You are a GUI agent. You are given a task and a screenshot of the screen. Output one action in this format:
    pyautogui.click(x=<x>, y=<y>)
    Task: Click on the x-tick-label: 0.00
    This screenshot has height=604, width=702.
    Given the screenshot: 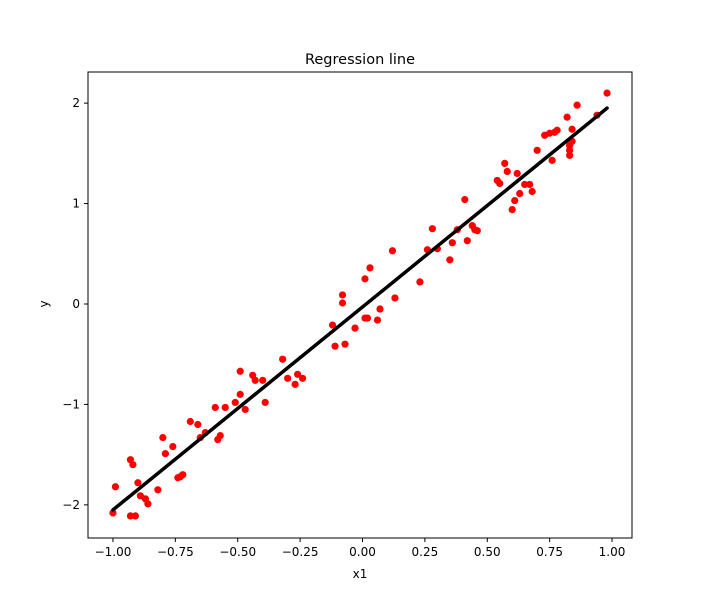 What is the action you would take?
    pyautogui.click(x=362, y=552)
    